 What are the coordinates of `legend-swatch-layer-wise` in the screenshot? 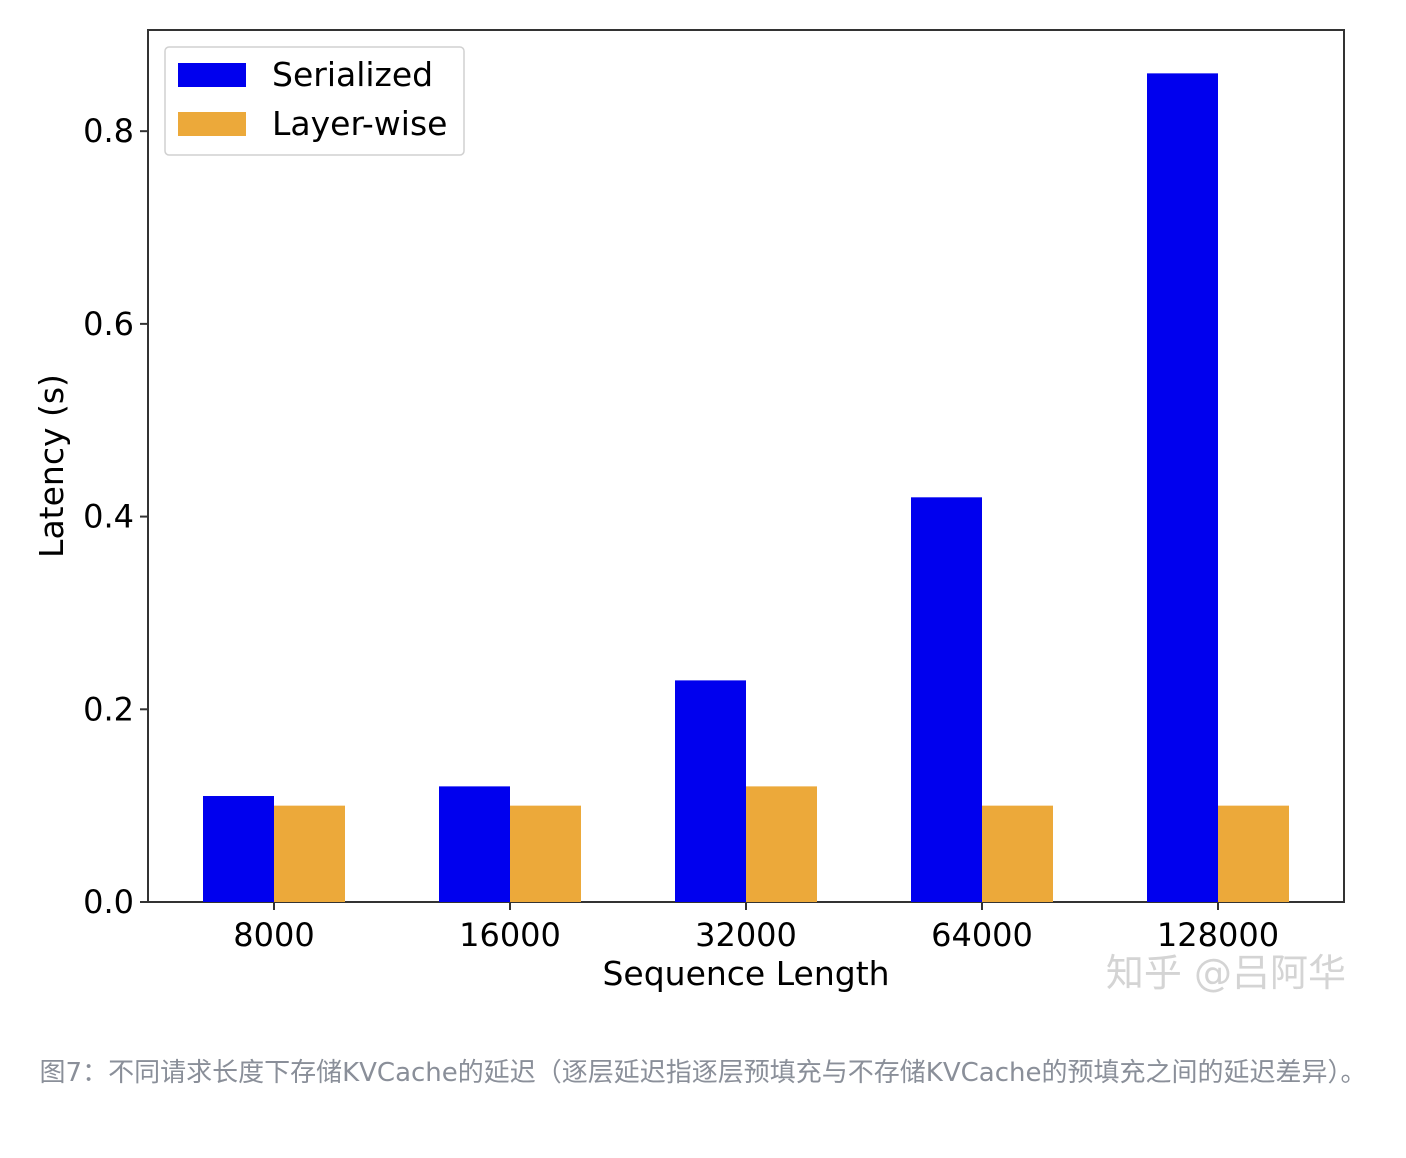 It's located at (212, 124).